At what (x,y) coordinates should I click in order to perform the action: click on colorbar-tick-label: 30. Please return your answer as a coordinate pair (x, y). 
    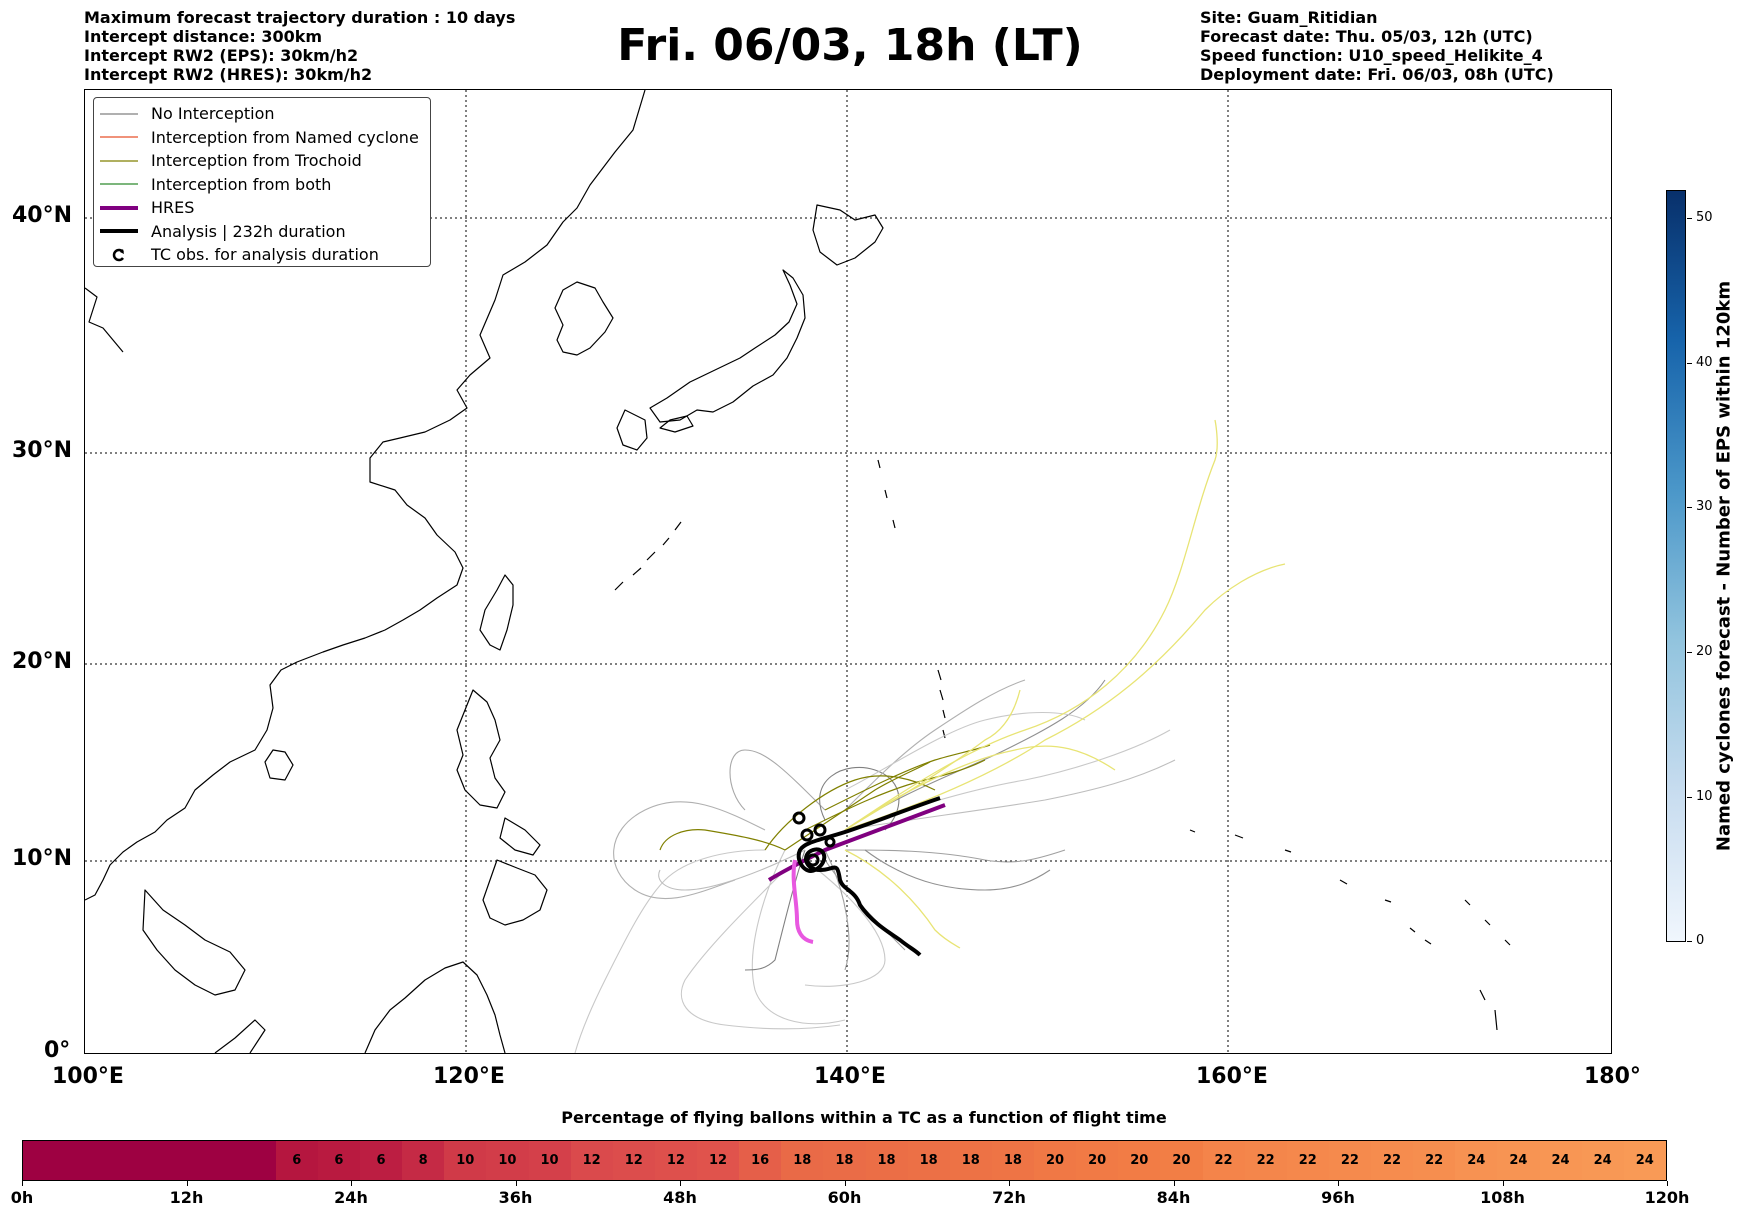
    Looking at the image, I should click on (1704, 506).